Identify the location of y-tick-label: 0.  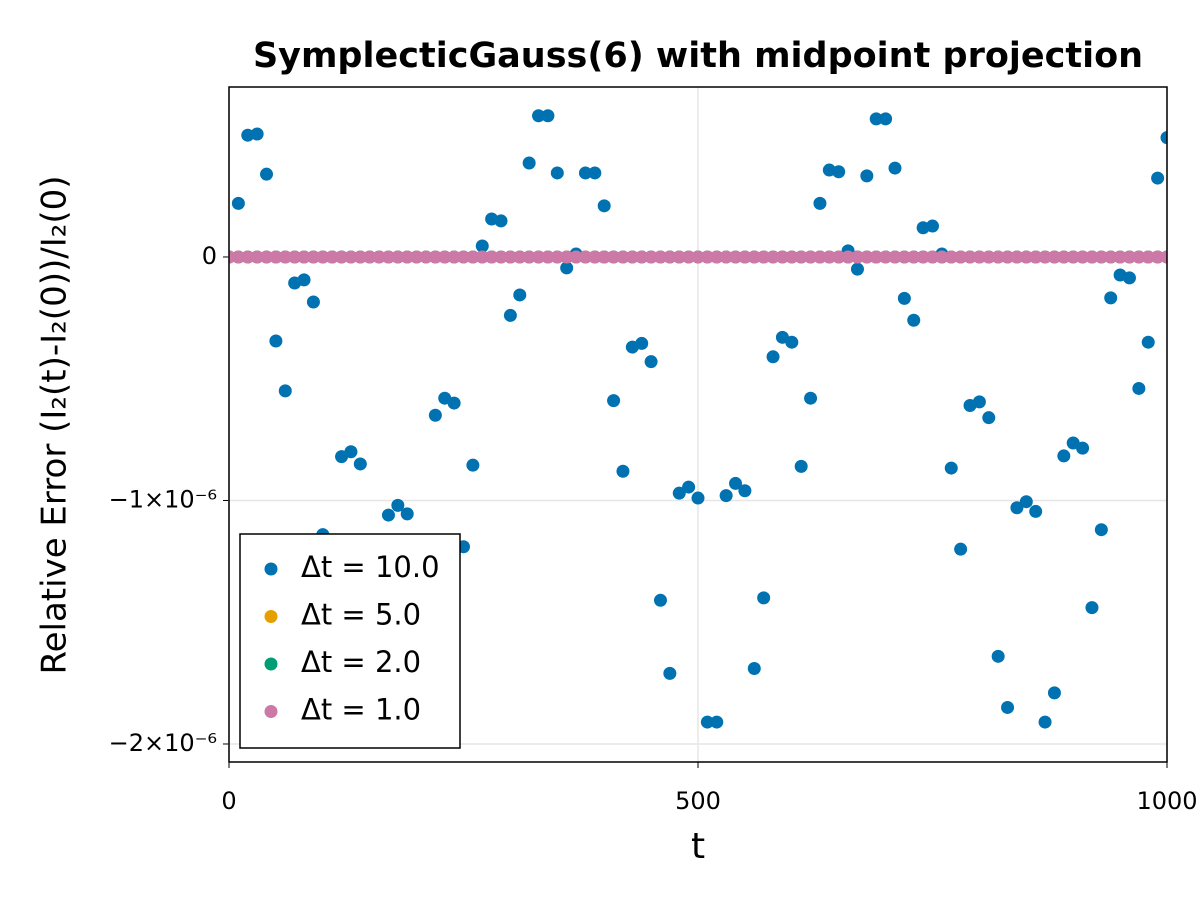
(209, 256).